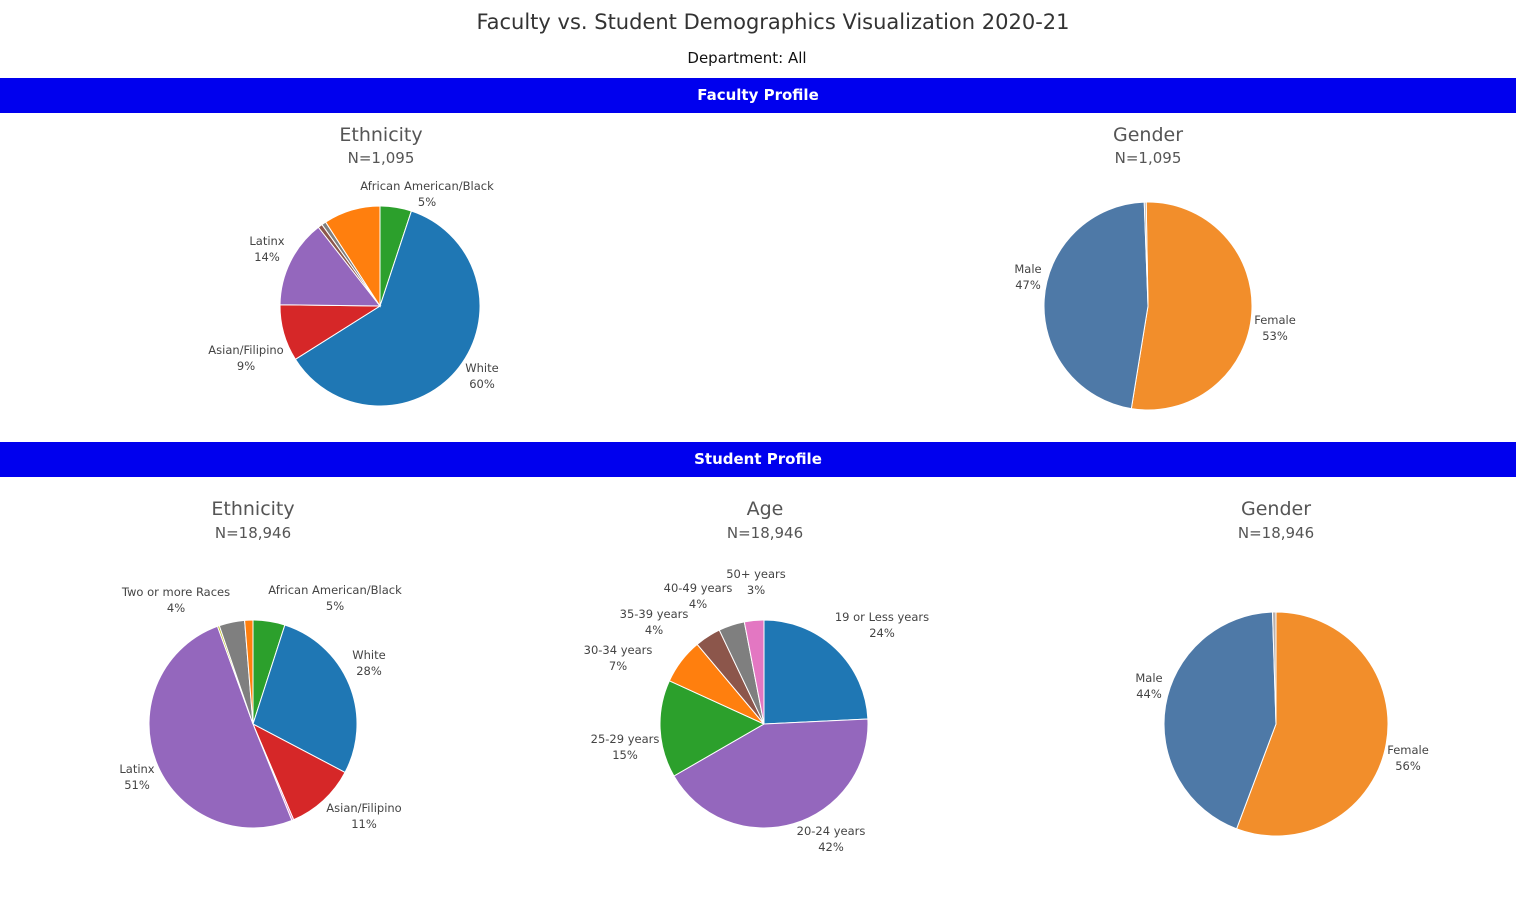 This screenshot has height=897, width=1516. What do you see at coordinates (298, 771) in the screenshot?
I see `student-ethnicity-slice-asian-filipino` at bounding box center [298, 771].